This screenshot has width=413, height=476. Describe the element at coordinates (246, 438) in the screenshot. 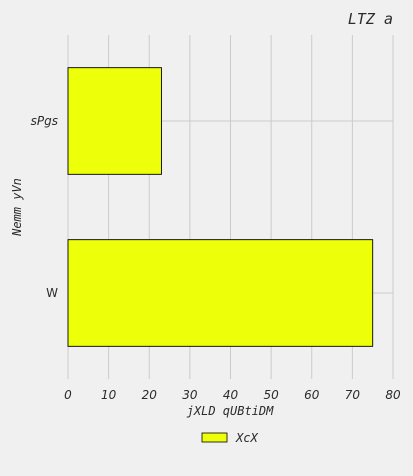

I see `legend-label: XcX` at that location.